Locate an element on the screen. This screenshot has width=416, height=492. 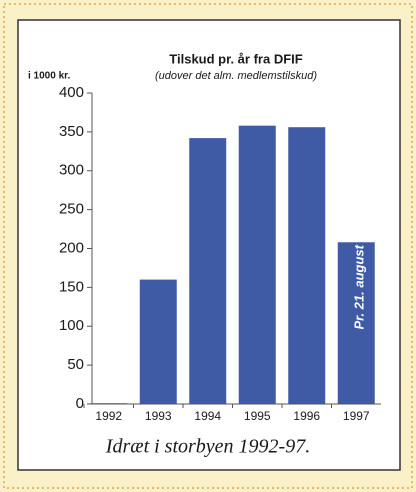
x-tick-label: 1995 is located at coordinates (257, 416).